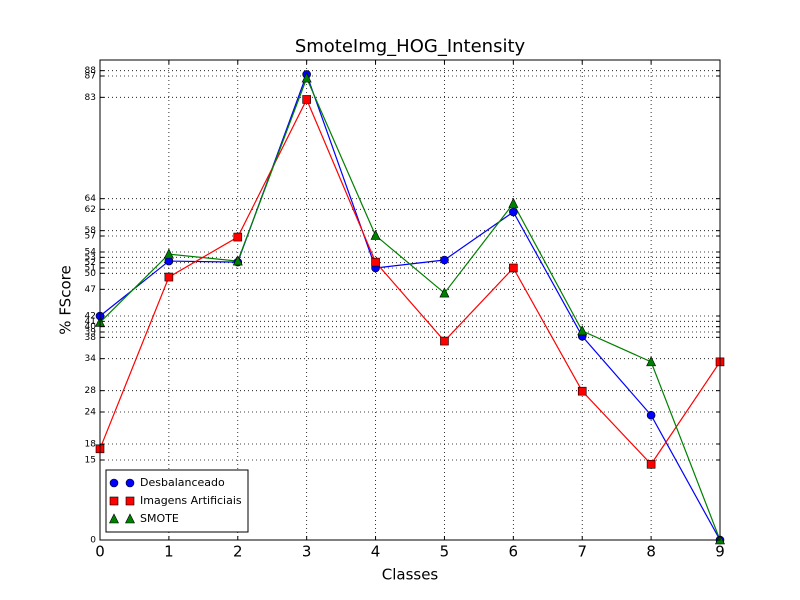  I want to click on y-tick-label: 28, so click(91, 391).